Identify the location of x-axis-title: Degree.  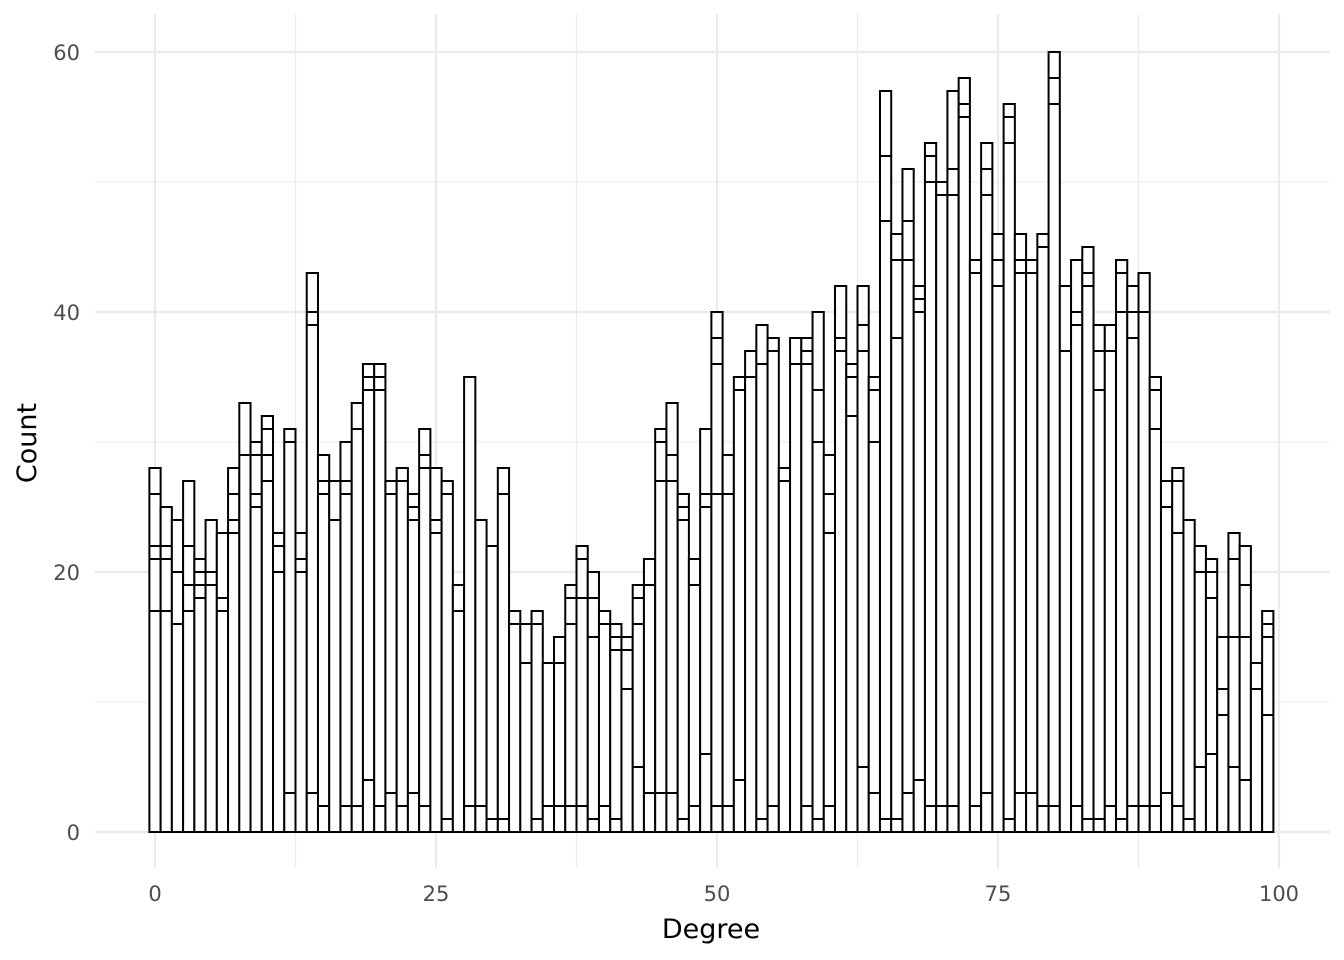
(711, 929).